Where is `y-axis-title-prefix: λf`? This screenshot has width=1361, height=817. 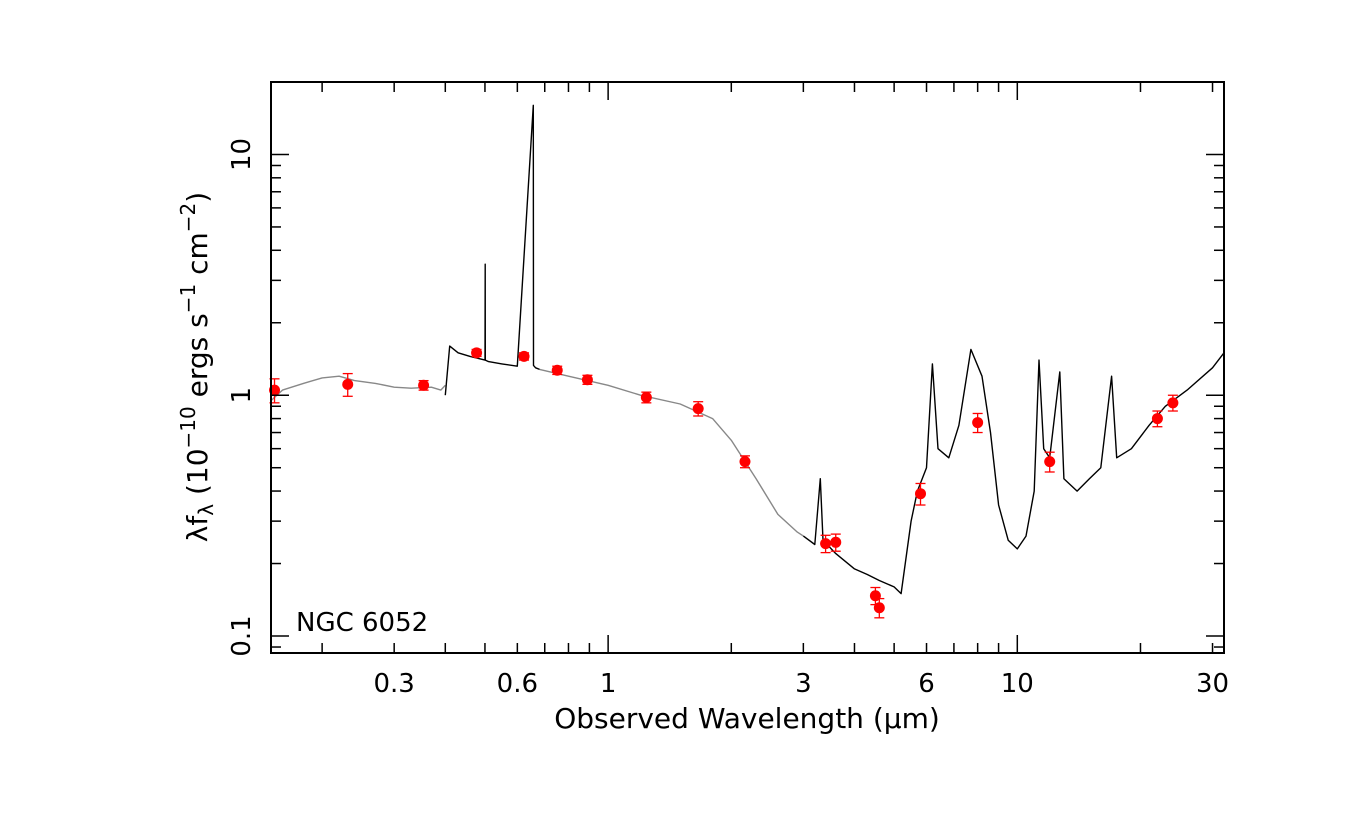
y-axis-title-prefix: λf is located at coordinates (197, 529).